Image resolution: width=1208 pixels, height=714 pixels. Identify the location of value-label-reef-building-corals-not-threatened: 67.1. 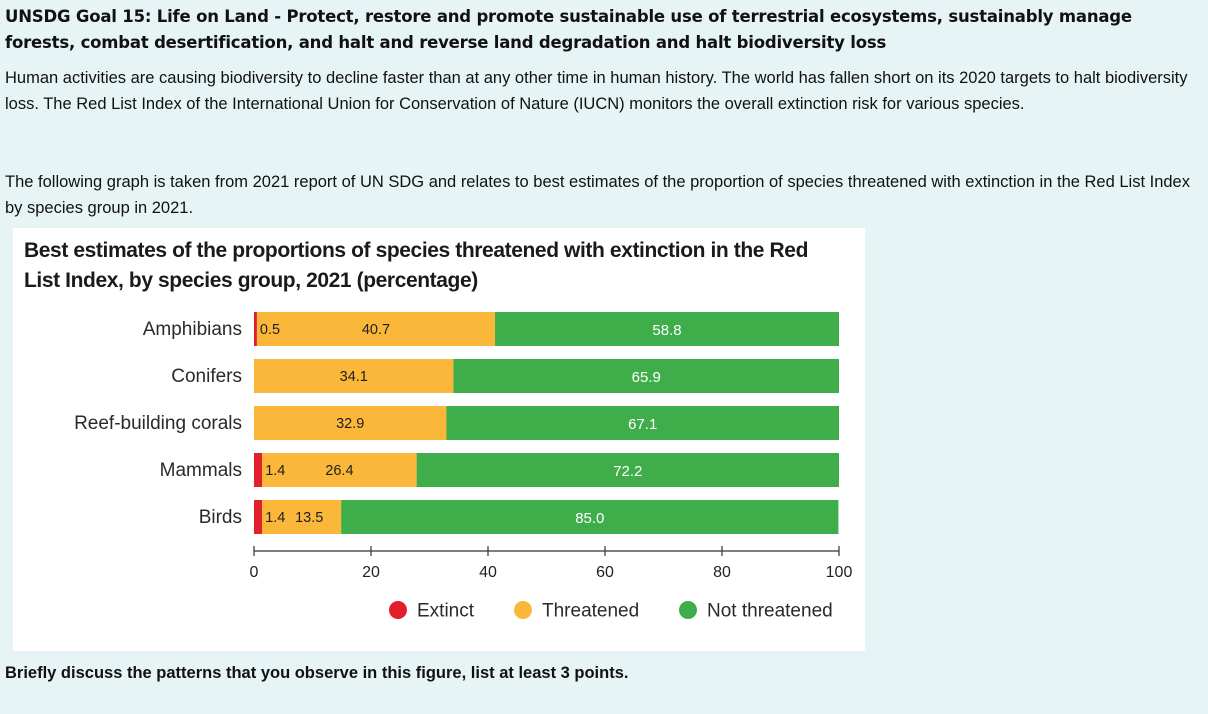
(642, 424).